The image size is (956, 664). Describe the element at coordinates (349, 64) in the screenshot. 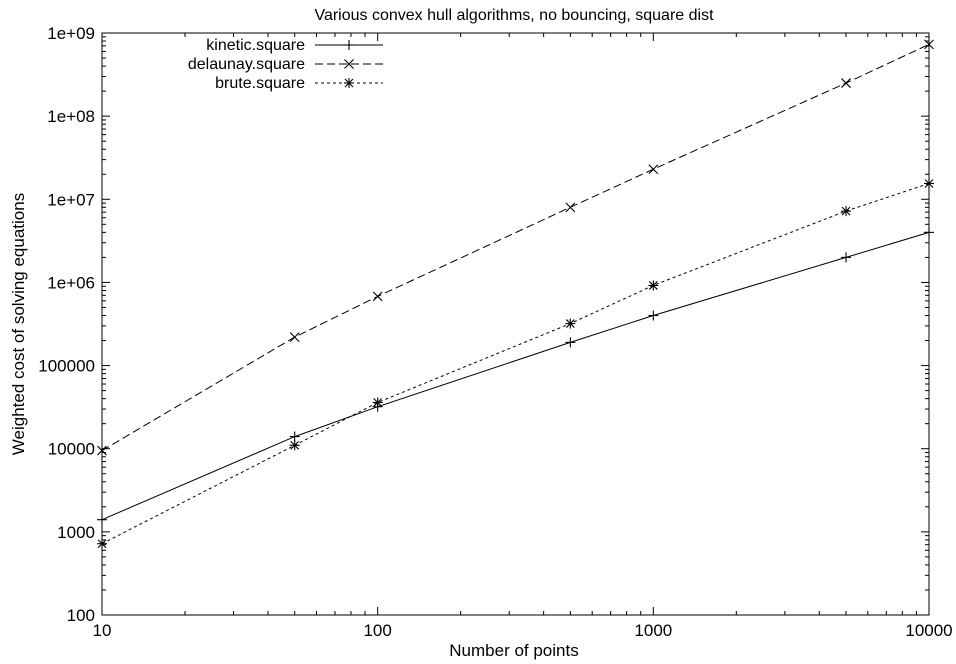

I see `legend-marker-delaunay.square` at that location.